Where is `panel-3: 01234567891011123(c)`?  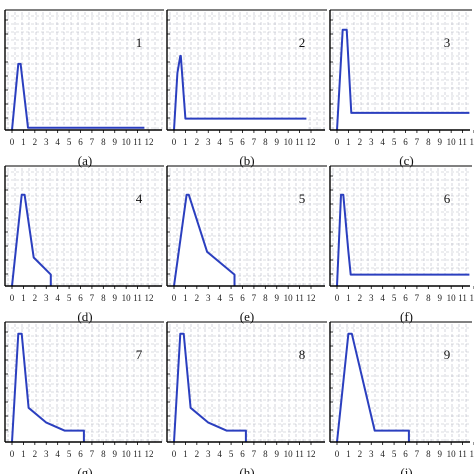
panel-3: 01234567891011123(c) is located at coordinates (401, 88).